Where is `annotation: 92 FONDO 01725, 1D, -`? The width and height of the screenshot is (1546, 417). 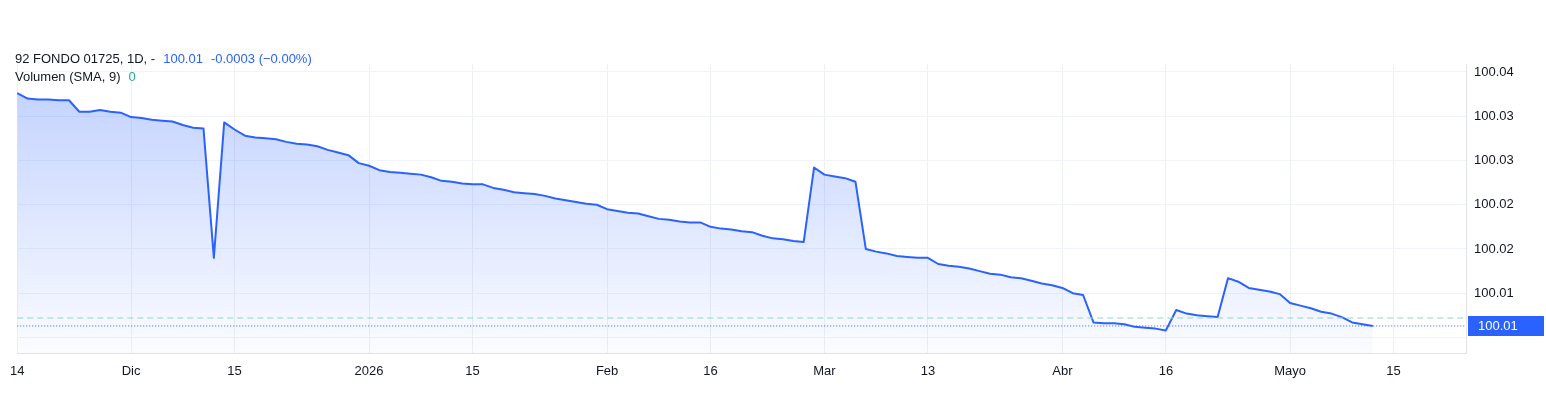
annotation: 92 FONDO 01725, 1D, - is located at coordinates (85, 58).